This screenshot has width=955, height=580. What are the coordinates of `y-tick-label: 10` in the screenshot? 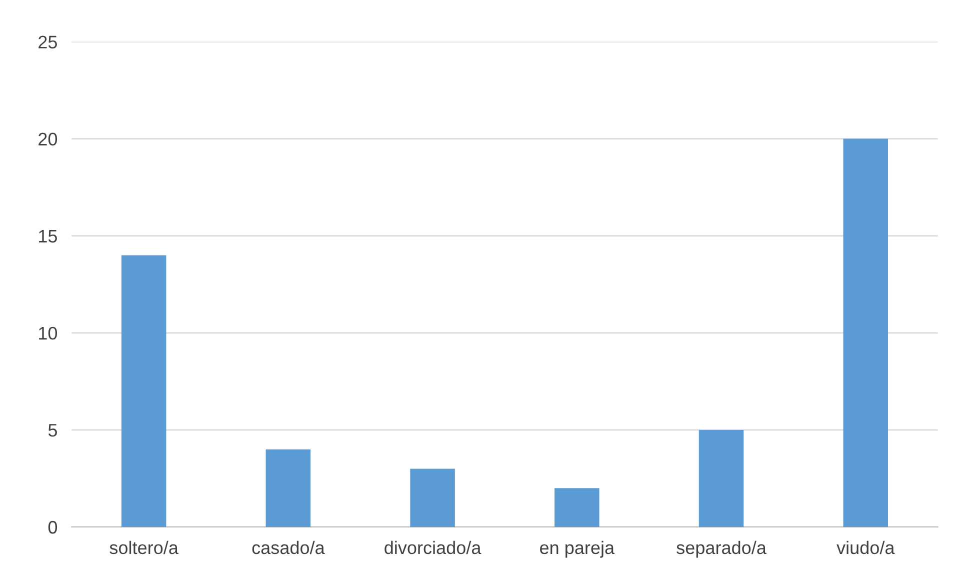 It's located at (48, 333).